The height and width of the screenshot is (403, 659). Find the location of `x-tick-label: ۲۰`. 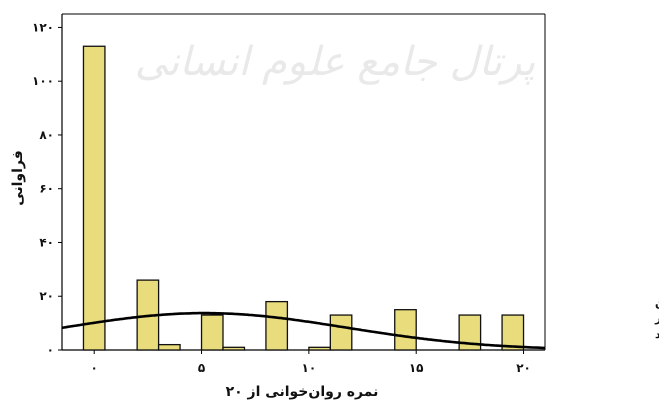

x-tick-label: ۲۰ is located at coordinates (523, 368).